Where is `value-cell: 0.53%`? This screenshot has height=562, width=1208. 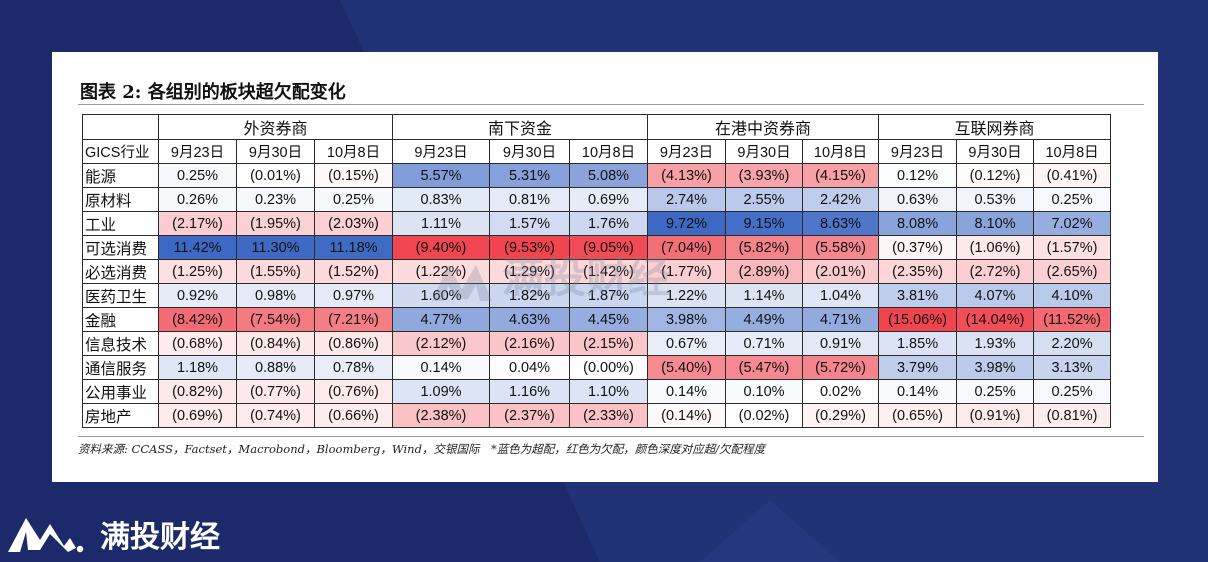
value-cell: 0.53% is located at coordinates (995, 199).